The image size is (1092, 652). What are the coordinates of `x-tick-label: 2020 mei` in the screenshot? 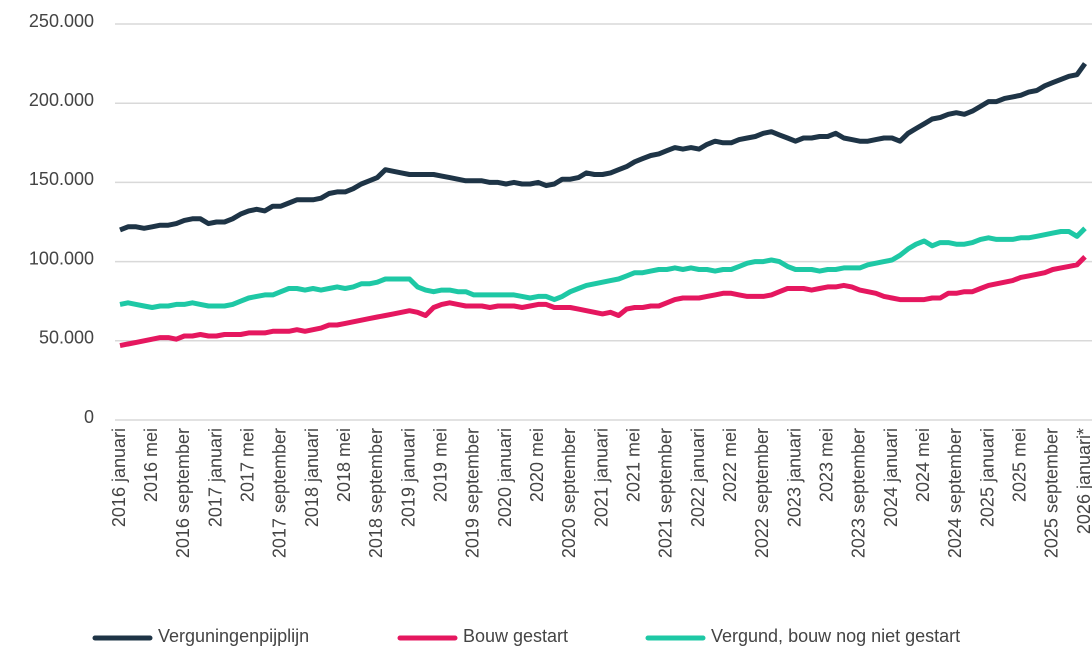 It's located at (537, 465).